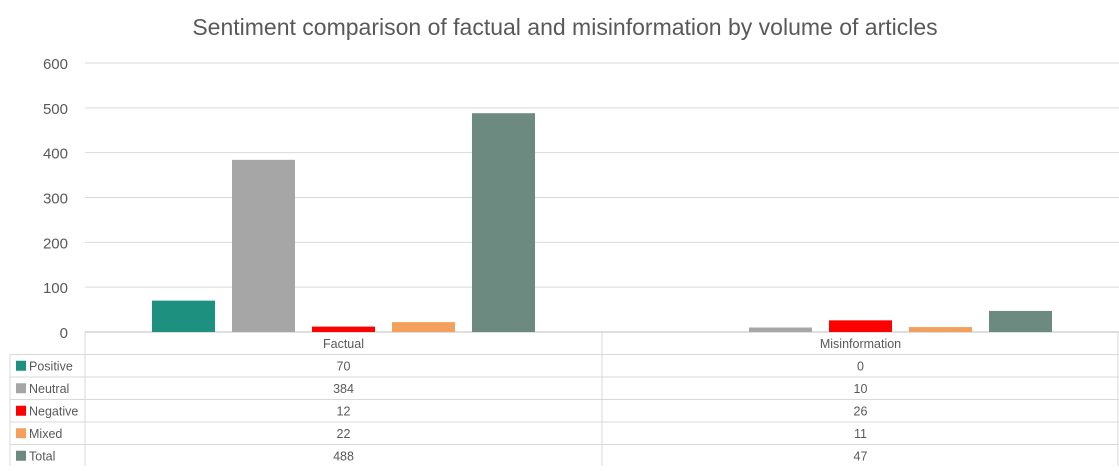 This screenshot has width=1119, height=471. What do you see at coordinates (860, 326) in the screenshot?
I see `bar-negative-misinformation` at bounding box center [860, 326].